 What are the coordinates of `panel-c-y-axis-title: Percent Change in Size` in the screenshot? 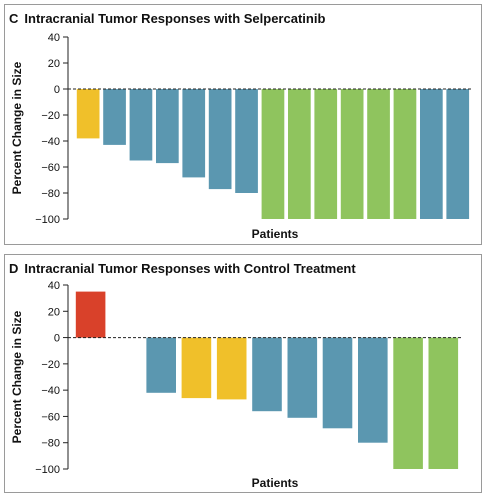 It's located at (17, 127).